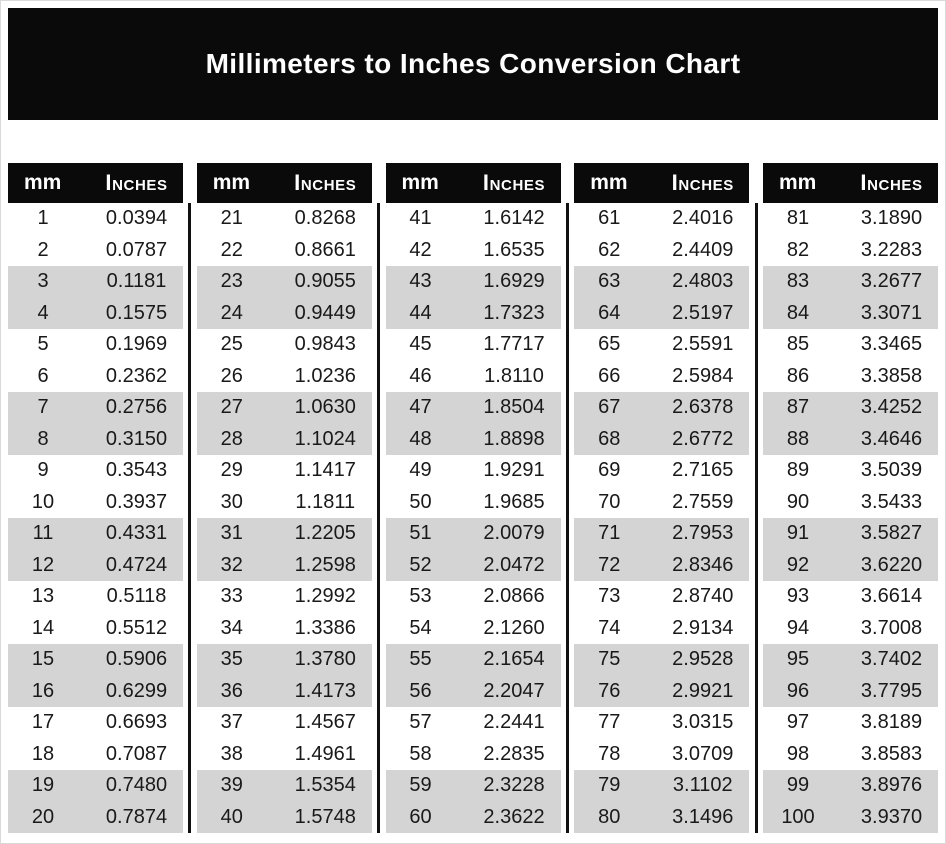  What do you see at coordinates (231, 407) in the screenshot?
I see `mm-value: 27` at bounding box center [231, 407].